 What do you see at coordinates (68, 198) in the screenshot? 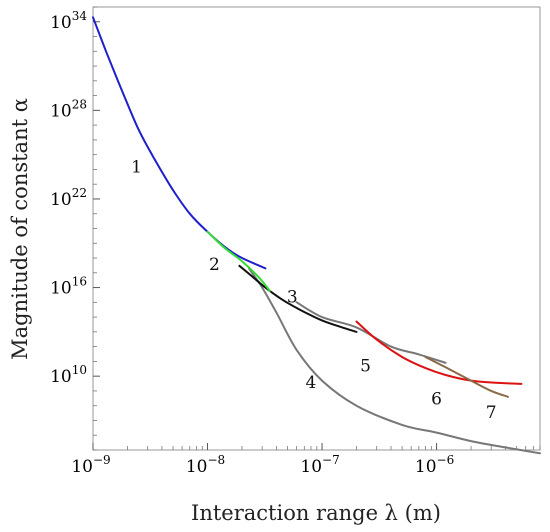
I see `y-tick-label: 1022` at bounding box center [68, 198].